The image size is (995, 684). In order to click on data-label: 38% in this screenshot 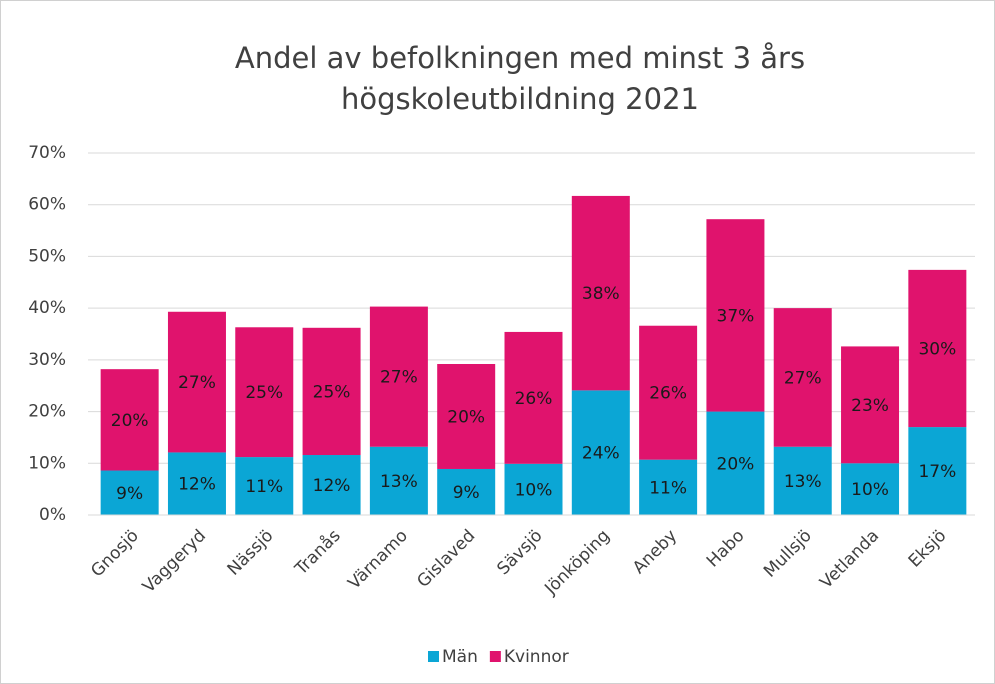, I will do `click(601, 294)`.